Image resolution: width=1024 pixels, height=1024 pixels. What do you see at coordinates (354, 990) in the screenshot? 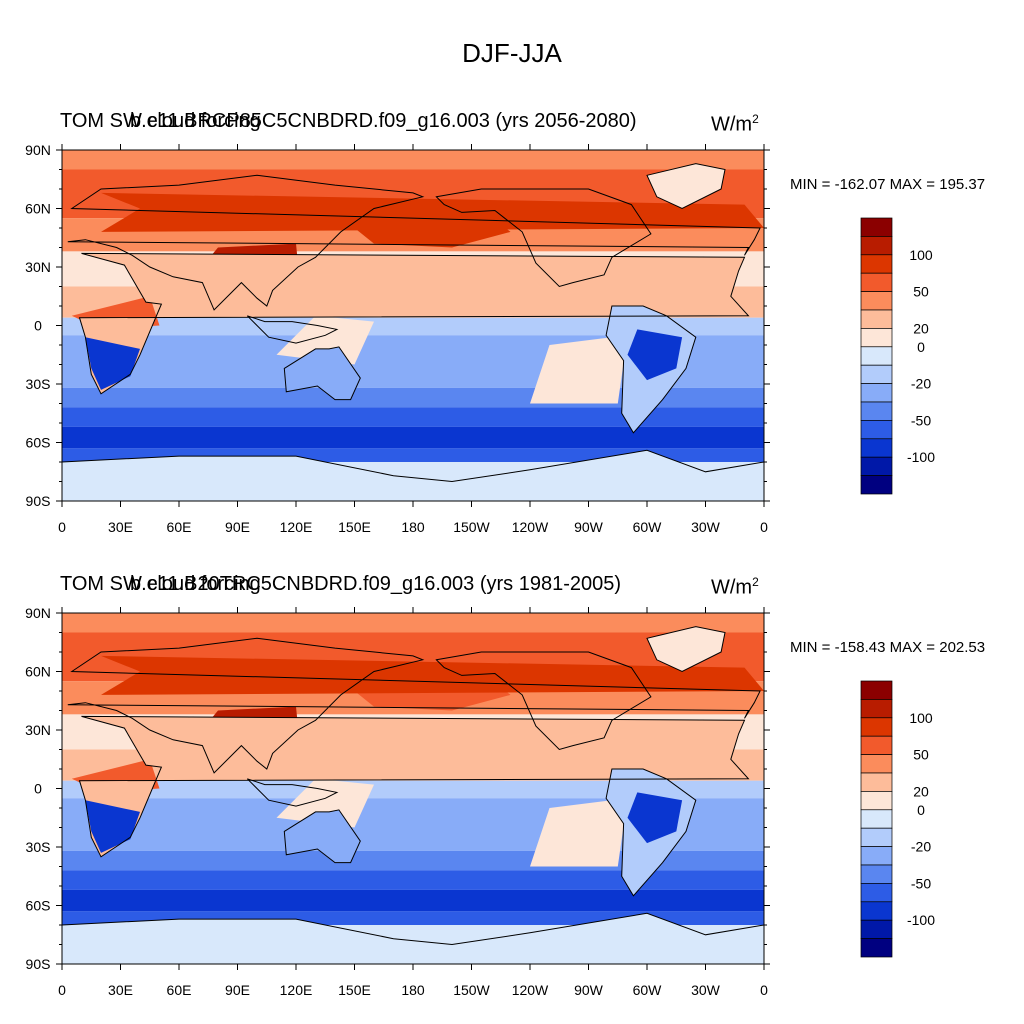
I see `lon-tick-label: 150E` at bounding box center [354, 990].